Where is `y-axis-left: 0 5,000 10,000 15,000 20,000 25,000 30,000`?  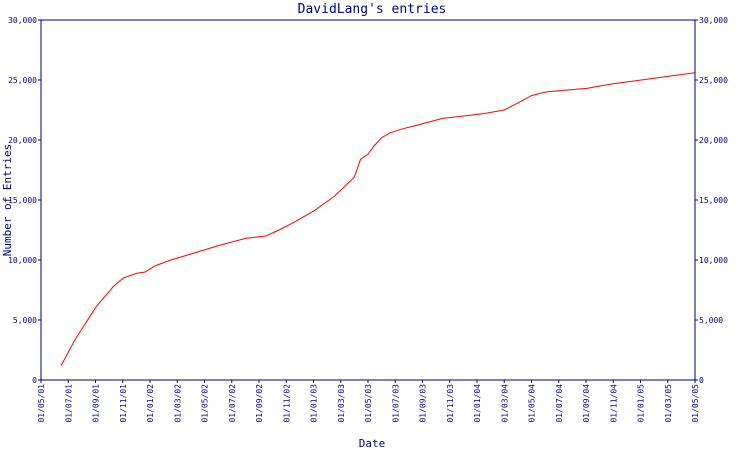
y-axis-left: 0 5,000 10,000 15,000 20,000 25,000 30,000 is located at coordinates (24, 200).